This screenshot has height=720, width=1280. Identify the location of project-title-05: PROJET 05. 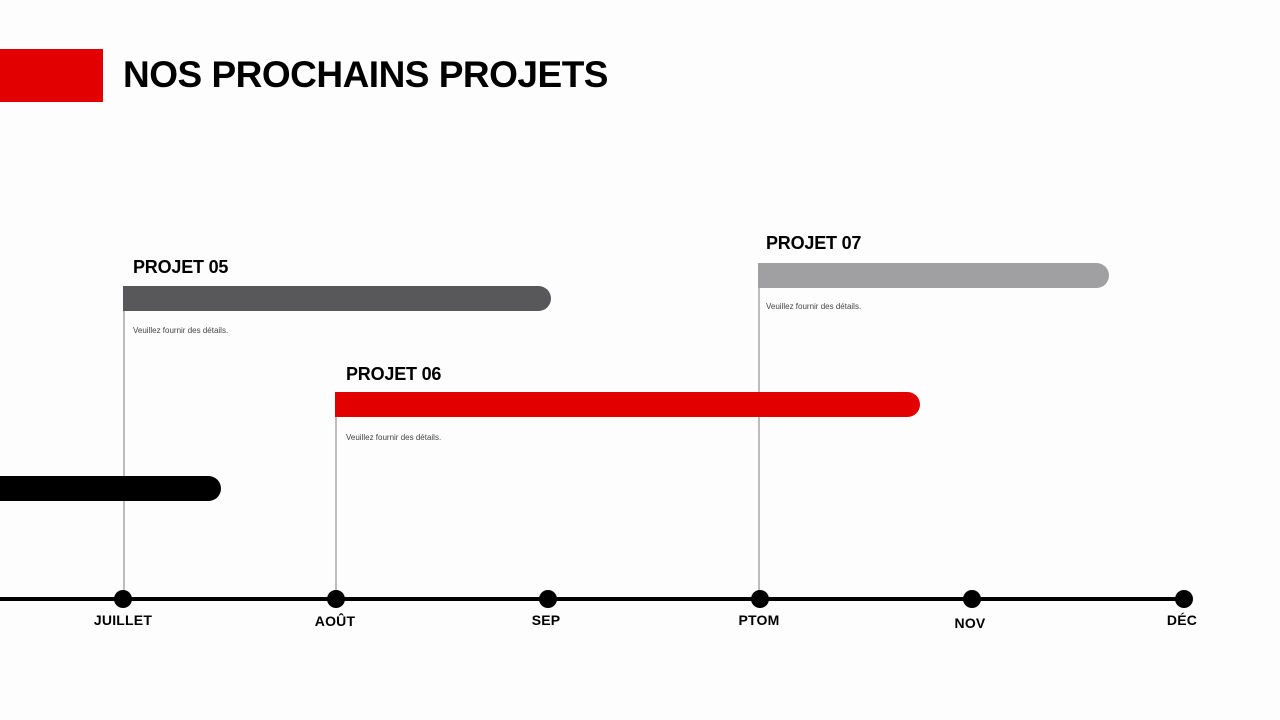
(181, 267).